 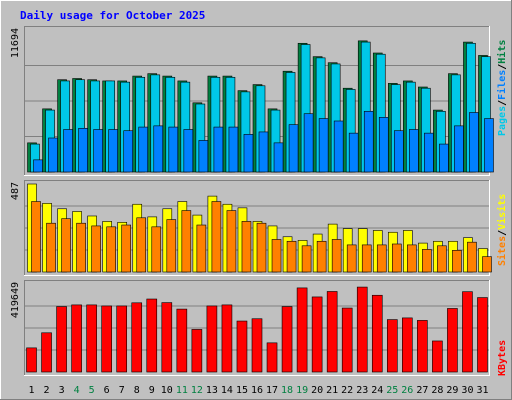 What do you see at coordinates (15, 43) in the screenshot?
I see `panel-hits-files-pages-max-label: 11694` at bounding box center [15, 43].